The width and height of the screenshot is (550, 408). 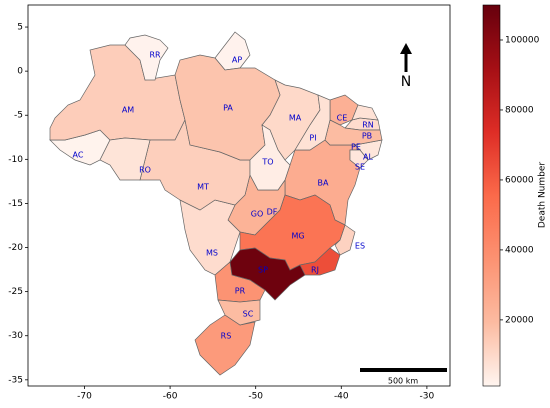 What do you see at coordinates (263, 270) in the screenshot?
I see `state-label: SP` at bounding box center [263, 270].